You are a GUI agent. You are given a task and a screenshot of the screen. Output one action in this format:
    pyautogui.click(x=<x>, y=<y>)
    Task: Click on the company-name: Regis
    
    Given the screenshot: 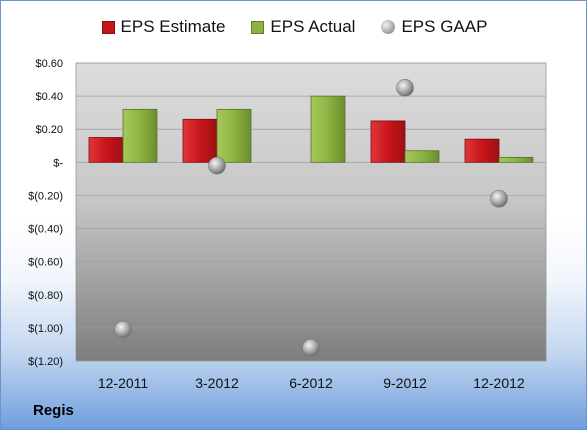 What is the action you would take?
    pyautogui.click(x=53, y=410)
    